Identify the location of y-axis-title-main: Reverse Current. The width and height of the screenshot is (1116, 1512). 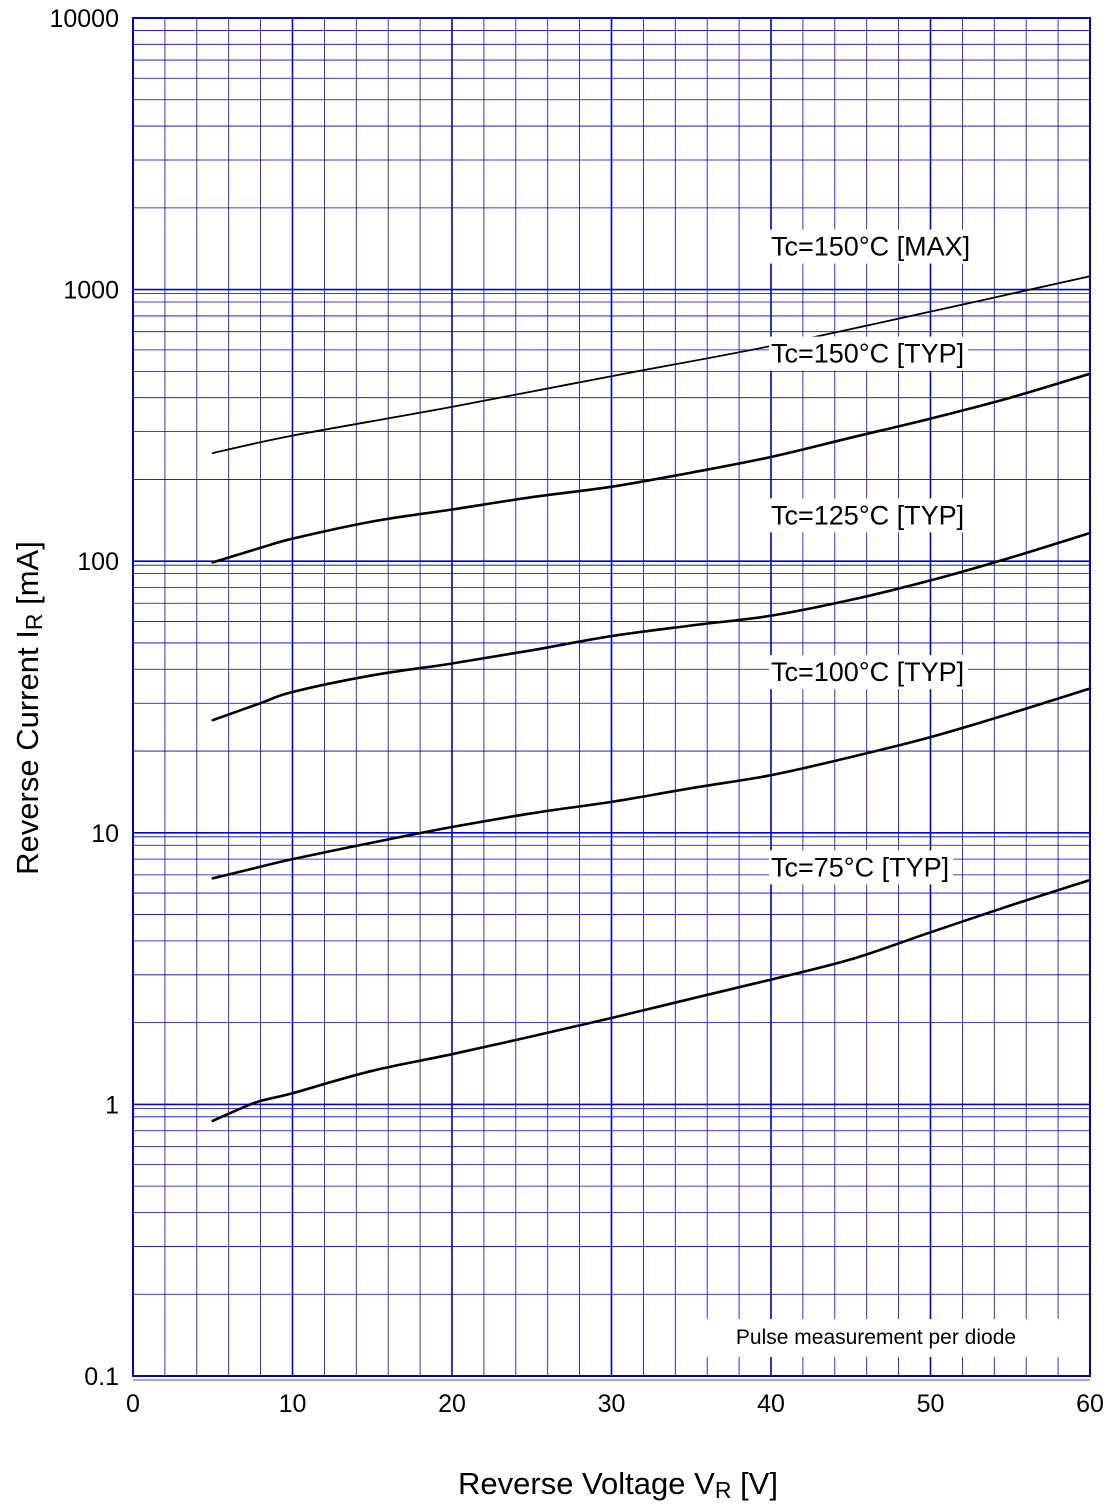
(27, 761).